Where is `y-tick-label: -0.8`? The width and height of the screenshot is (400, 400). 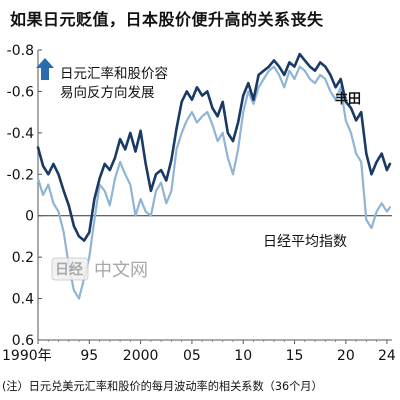
y-tick-label: -0.8 is located at coordinates (20, 51).